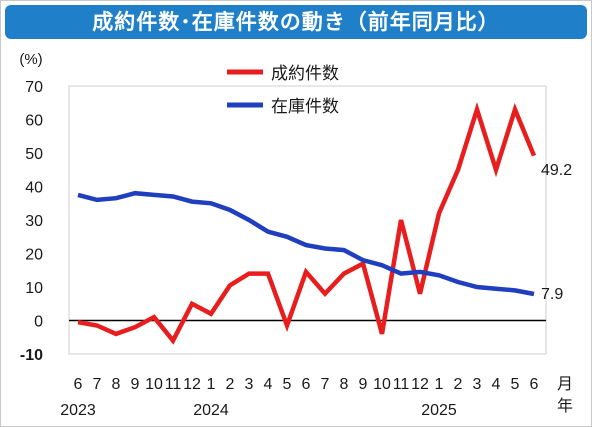 The height and width of the screenshot is (427, 592). What do you see at coordinates (565, 406) in the screenshot?
I see `x-year-unit: 年` at bounding box center [565, 406].